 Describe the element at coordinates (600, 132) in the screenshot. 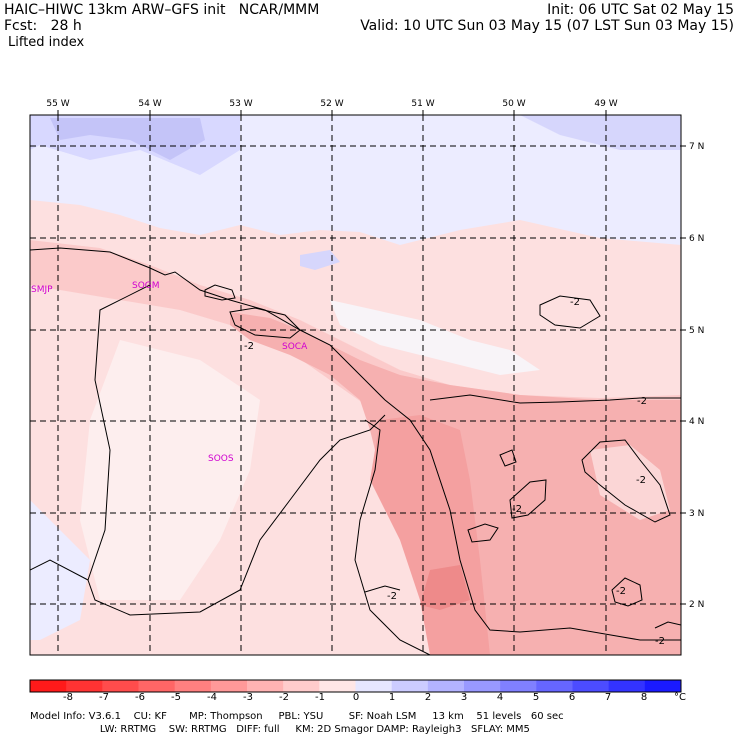

I see `field-blue-ne` at that location.